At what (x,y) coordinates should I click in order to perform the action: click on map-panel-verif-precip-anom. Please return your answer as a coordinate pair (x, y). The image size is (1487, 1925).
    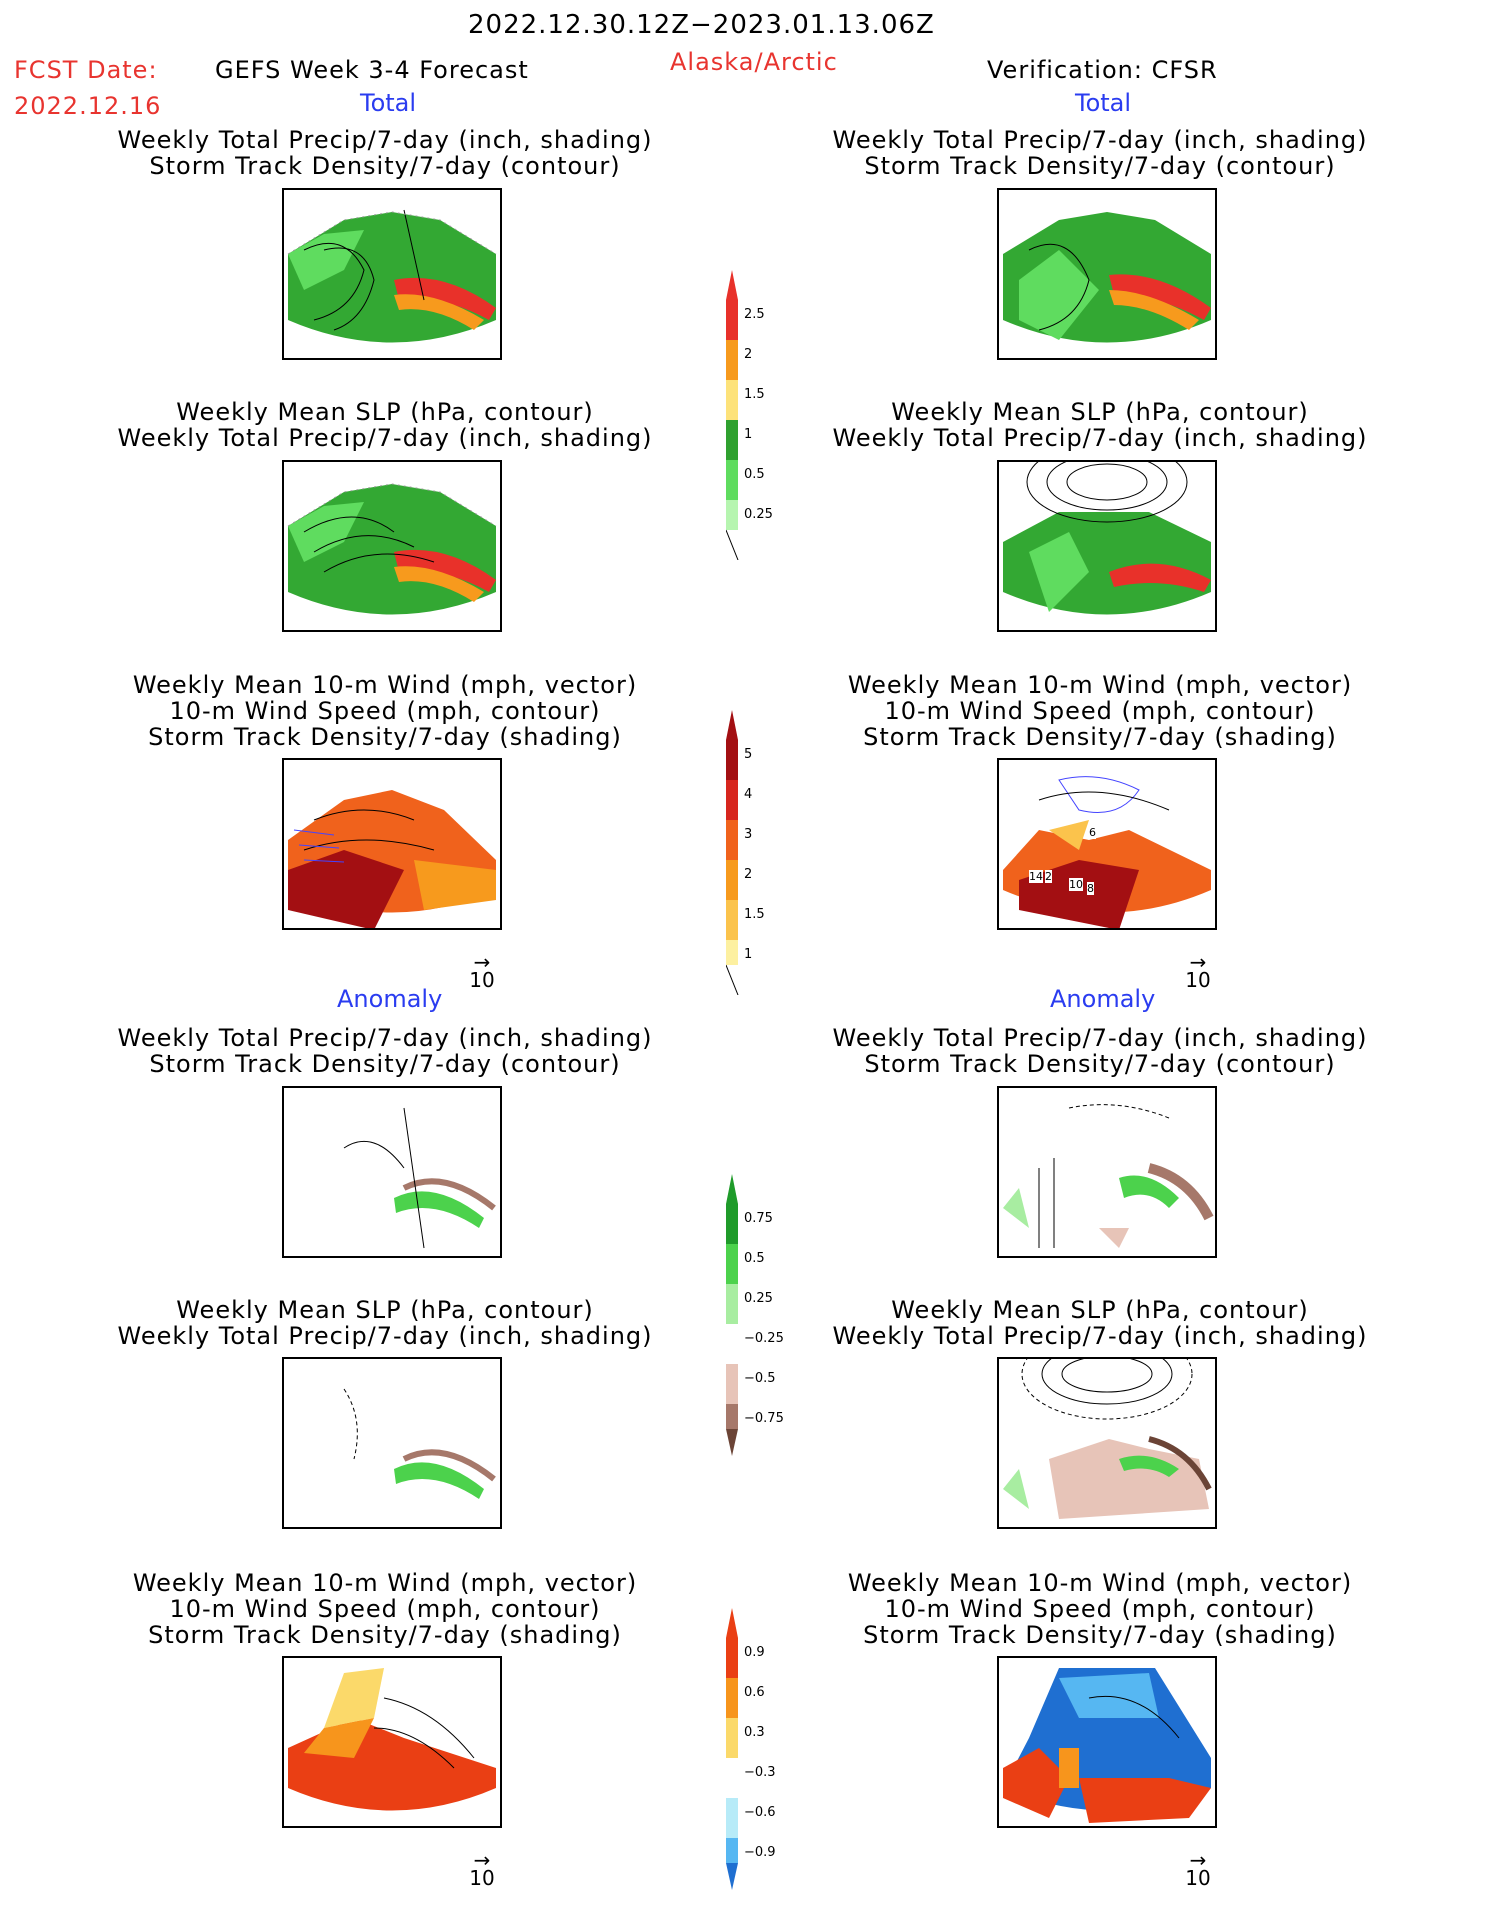
    Looking at the image, I should click on (1107, 1172).